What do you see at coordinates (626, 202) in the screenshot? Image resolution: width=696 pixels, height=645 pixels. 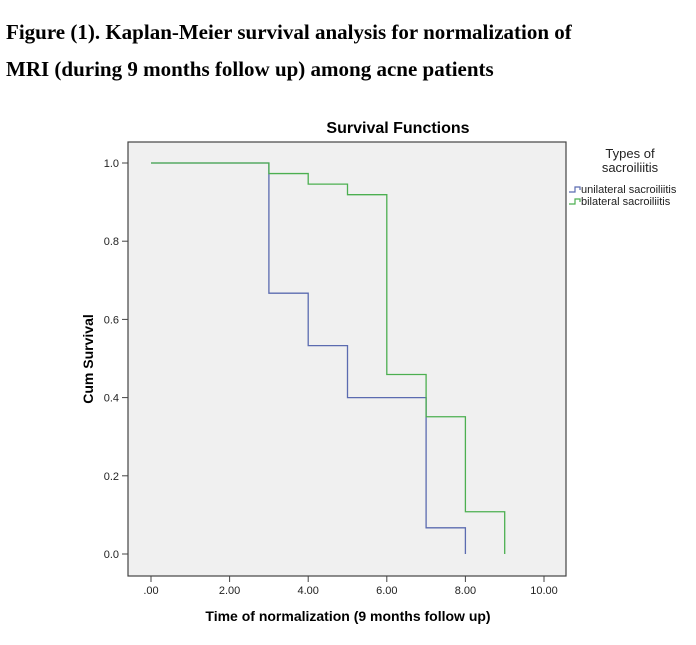 I see `legend-entry: bilateral sacroiliitis` at bounding box center [626, 202].